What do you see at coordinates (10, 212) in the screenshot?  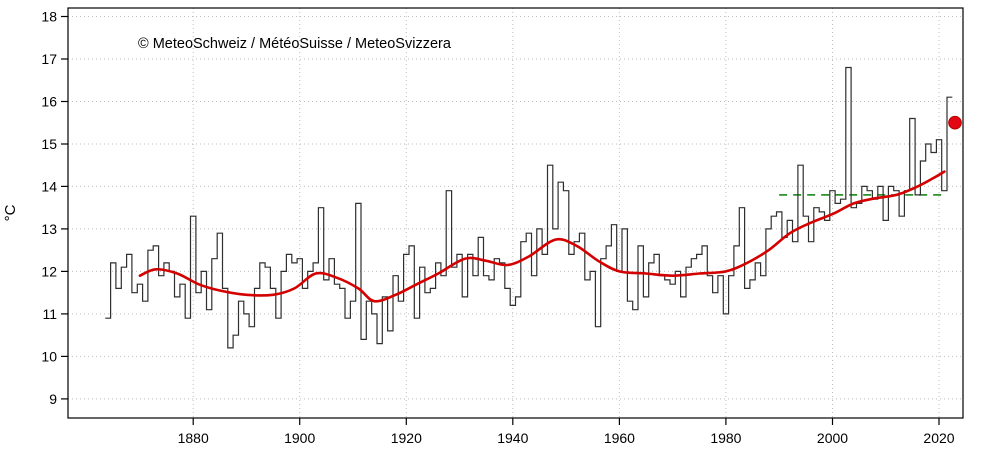 I see `y-axis-label: °C` at bounding box center [10, 212].